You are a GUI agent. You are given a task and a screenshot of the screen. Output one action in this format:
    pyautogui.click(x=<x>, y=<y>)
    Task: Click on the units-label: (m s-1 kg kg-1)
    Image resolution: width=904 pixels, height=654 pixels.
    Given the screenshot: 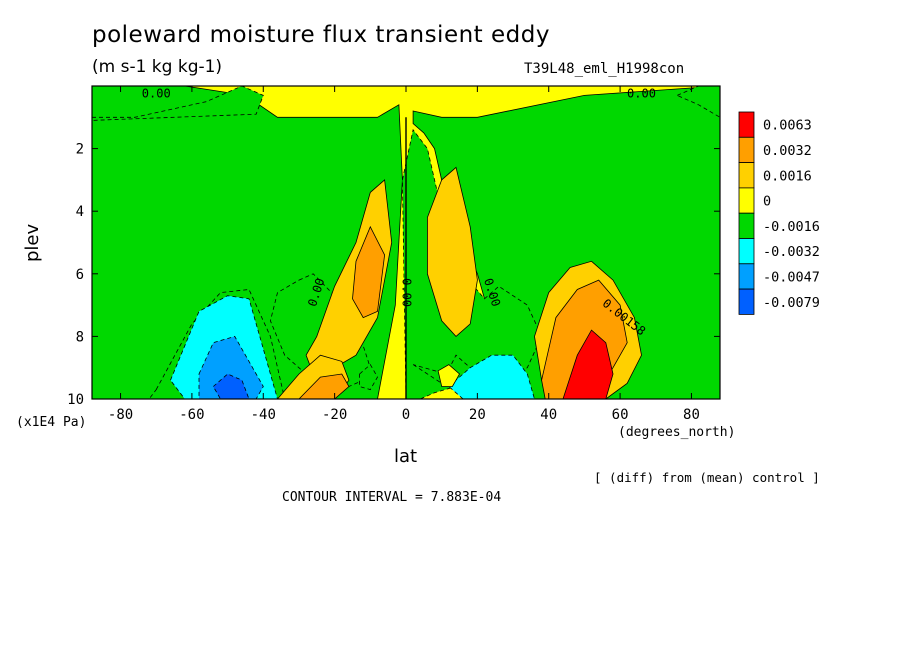 What is the action you would take?
    pyautogui.click(x=157, y=67)
    